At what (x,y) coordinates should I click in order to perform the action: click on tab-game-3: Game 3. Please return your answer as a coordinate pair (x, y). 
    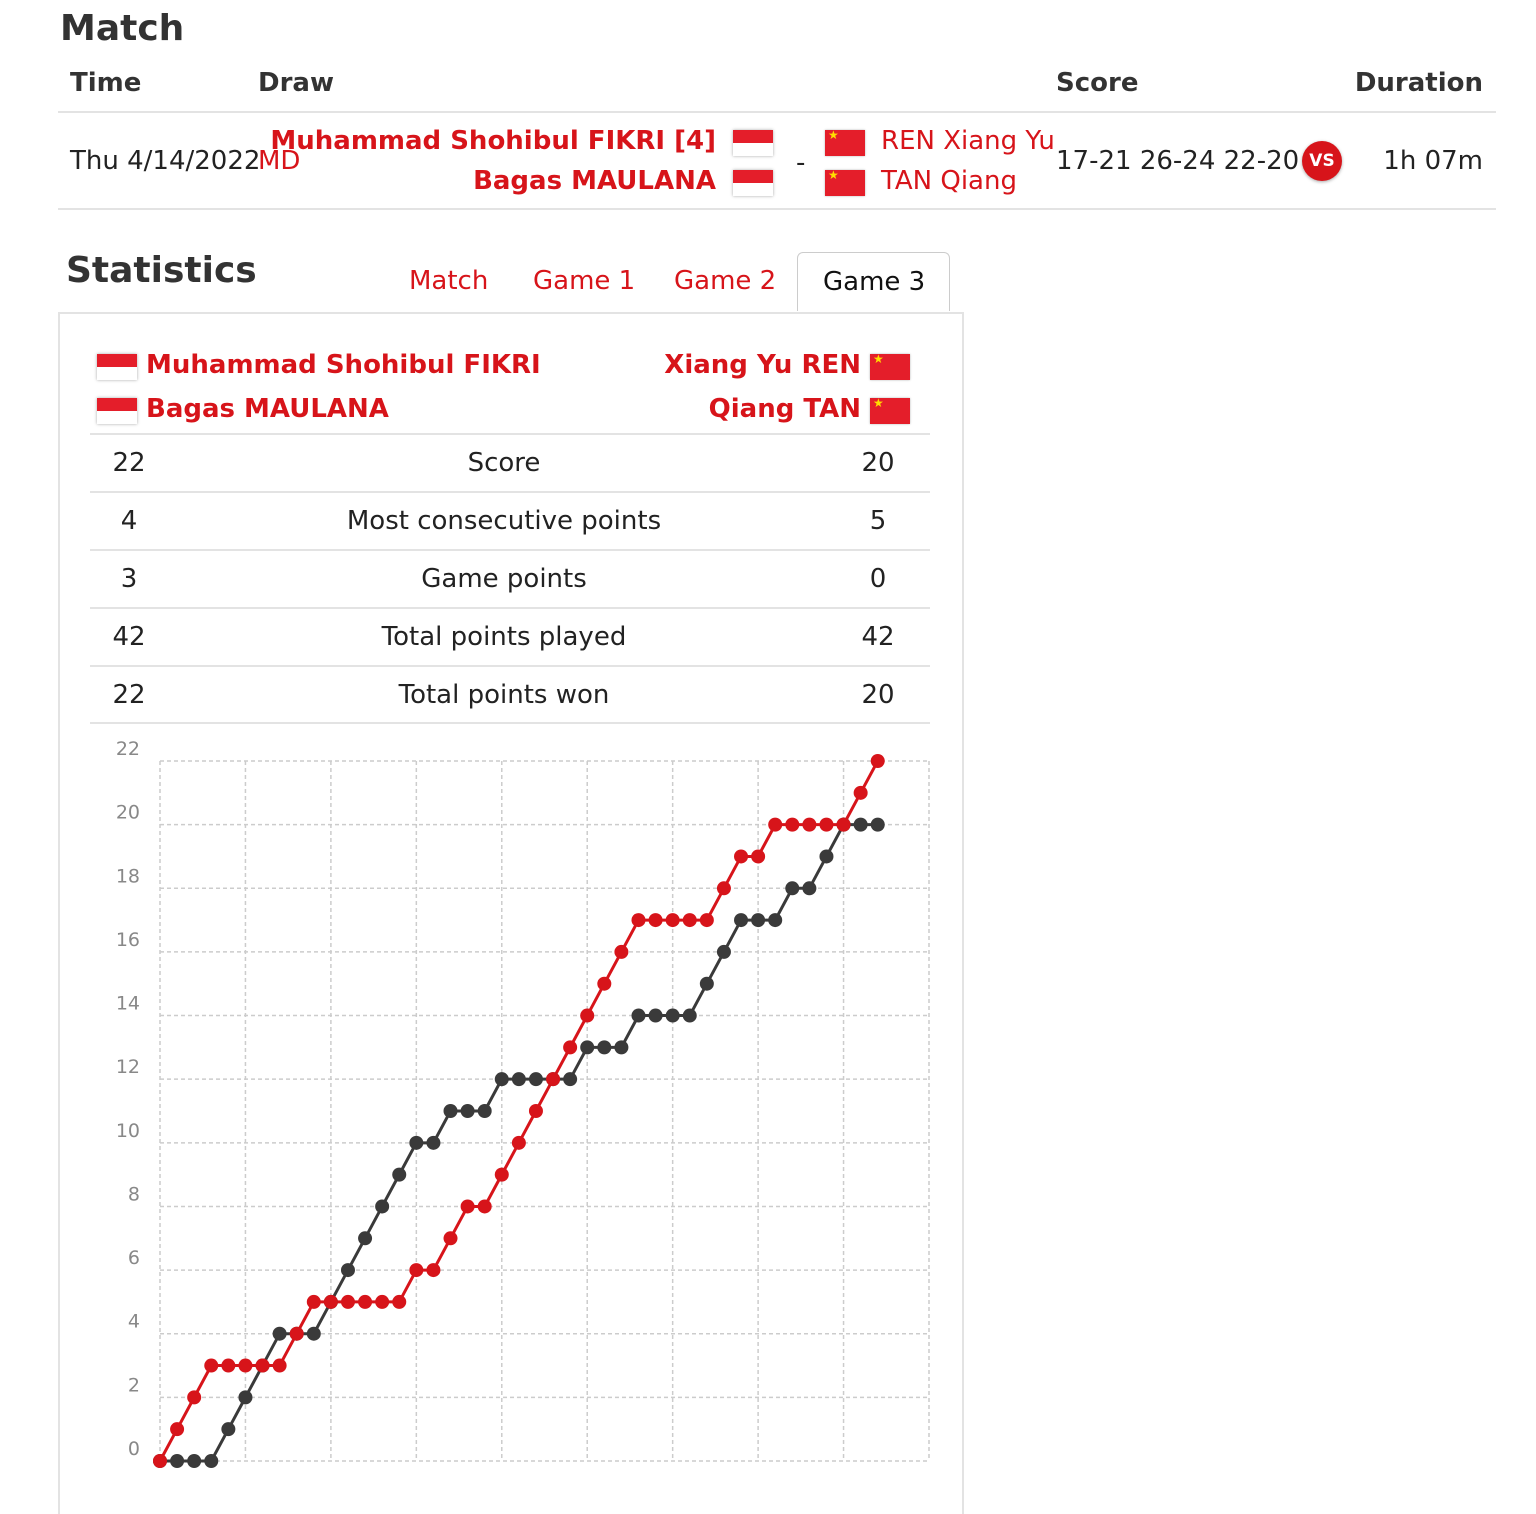
    Looking at the image, I should click on (874, 281).